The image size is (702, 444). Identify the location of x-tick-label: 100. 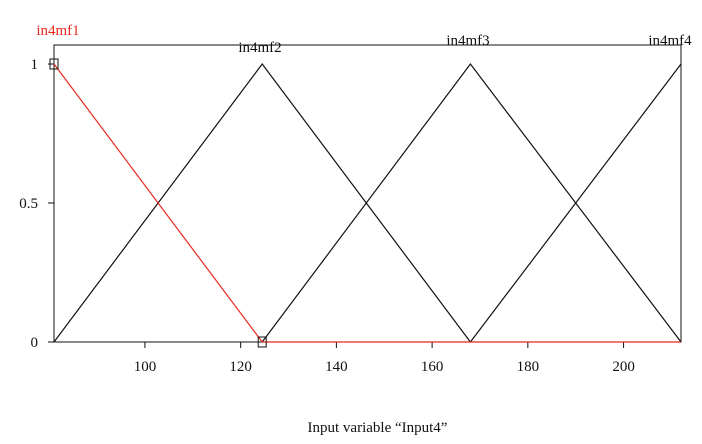
(145, 367).